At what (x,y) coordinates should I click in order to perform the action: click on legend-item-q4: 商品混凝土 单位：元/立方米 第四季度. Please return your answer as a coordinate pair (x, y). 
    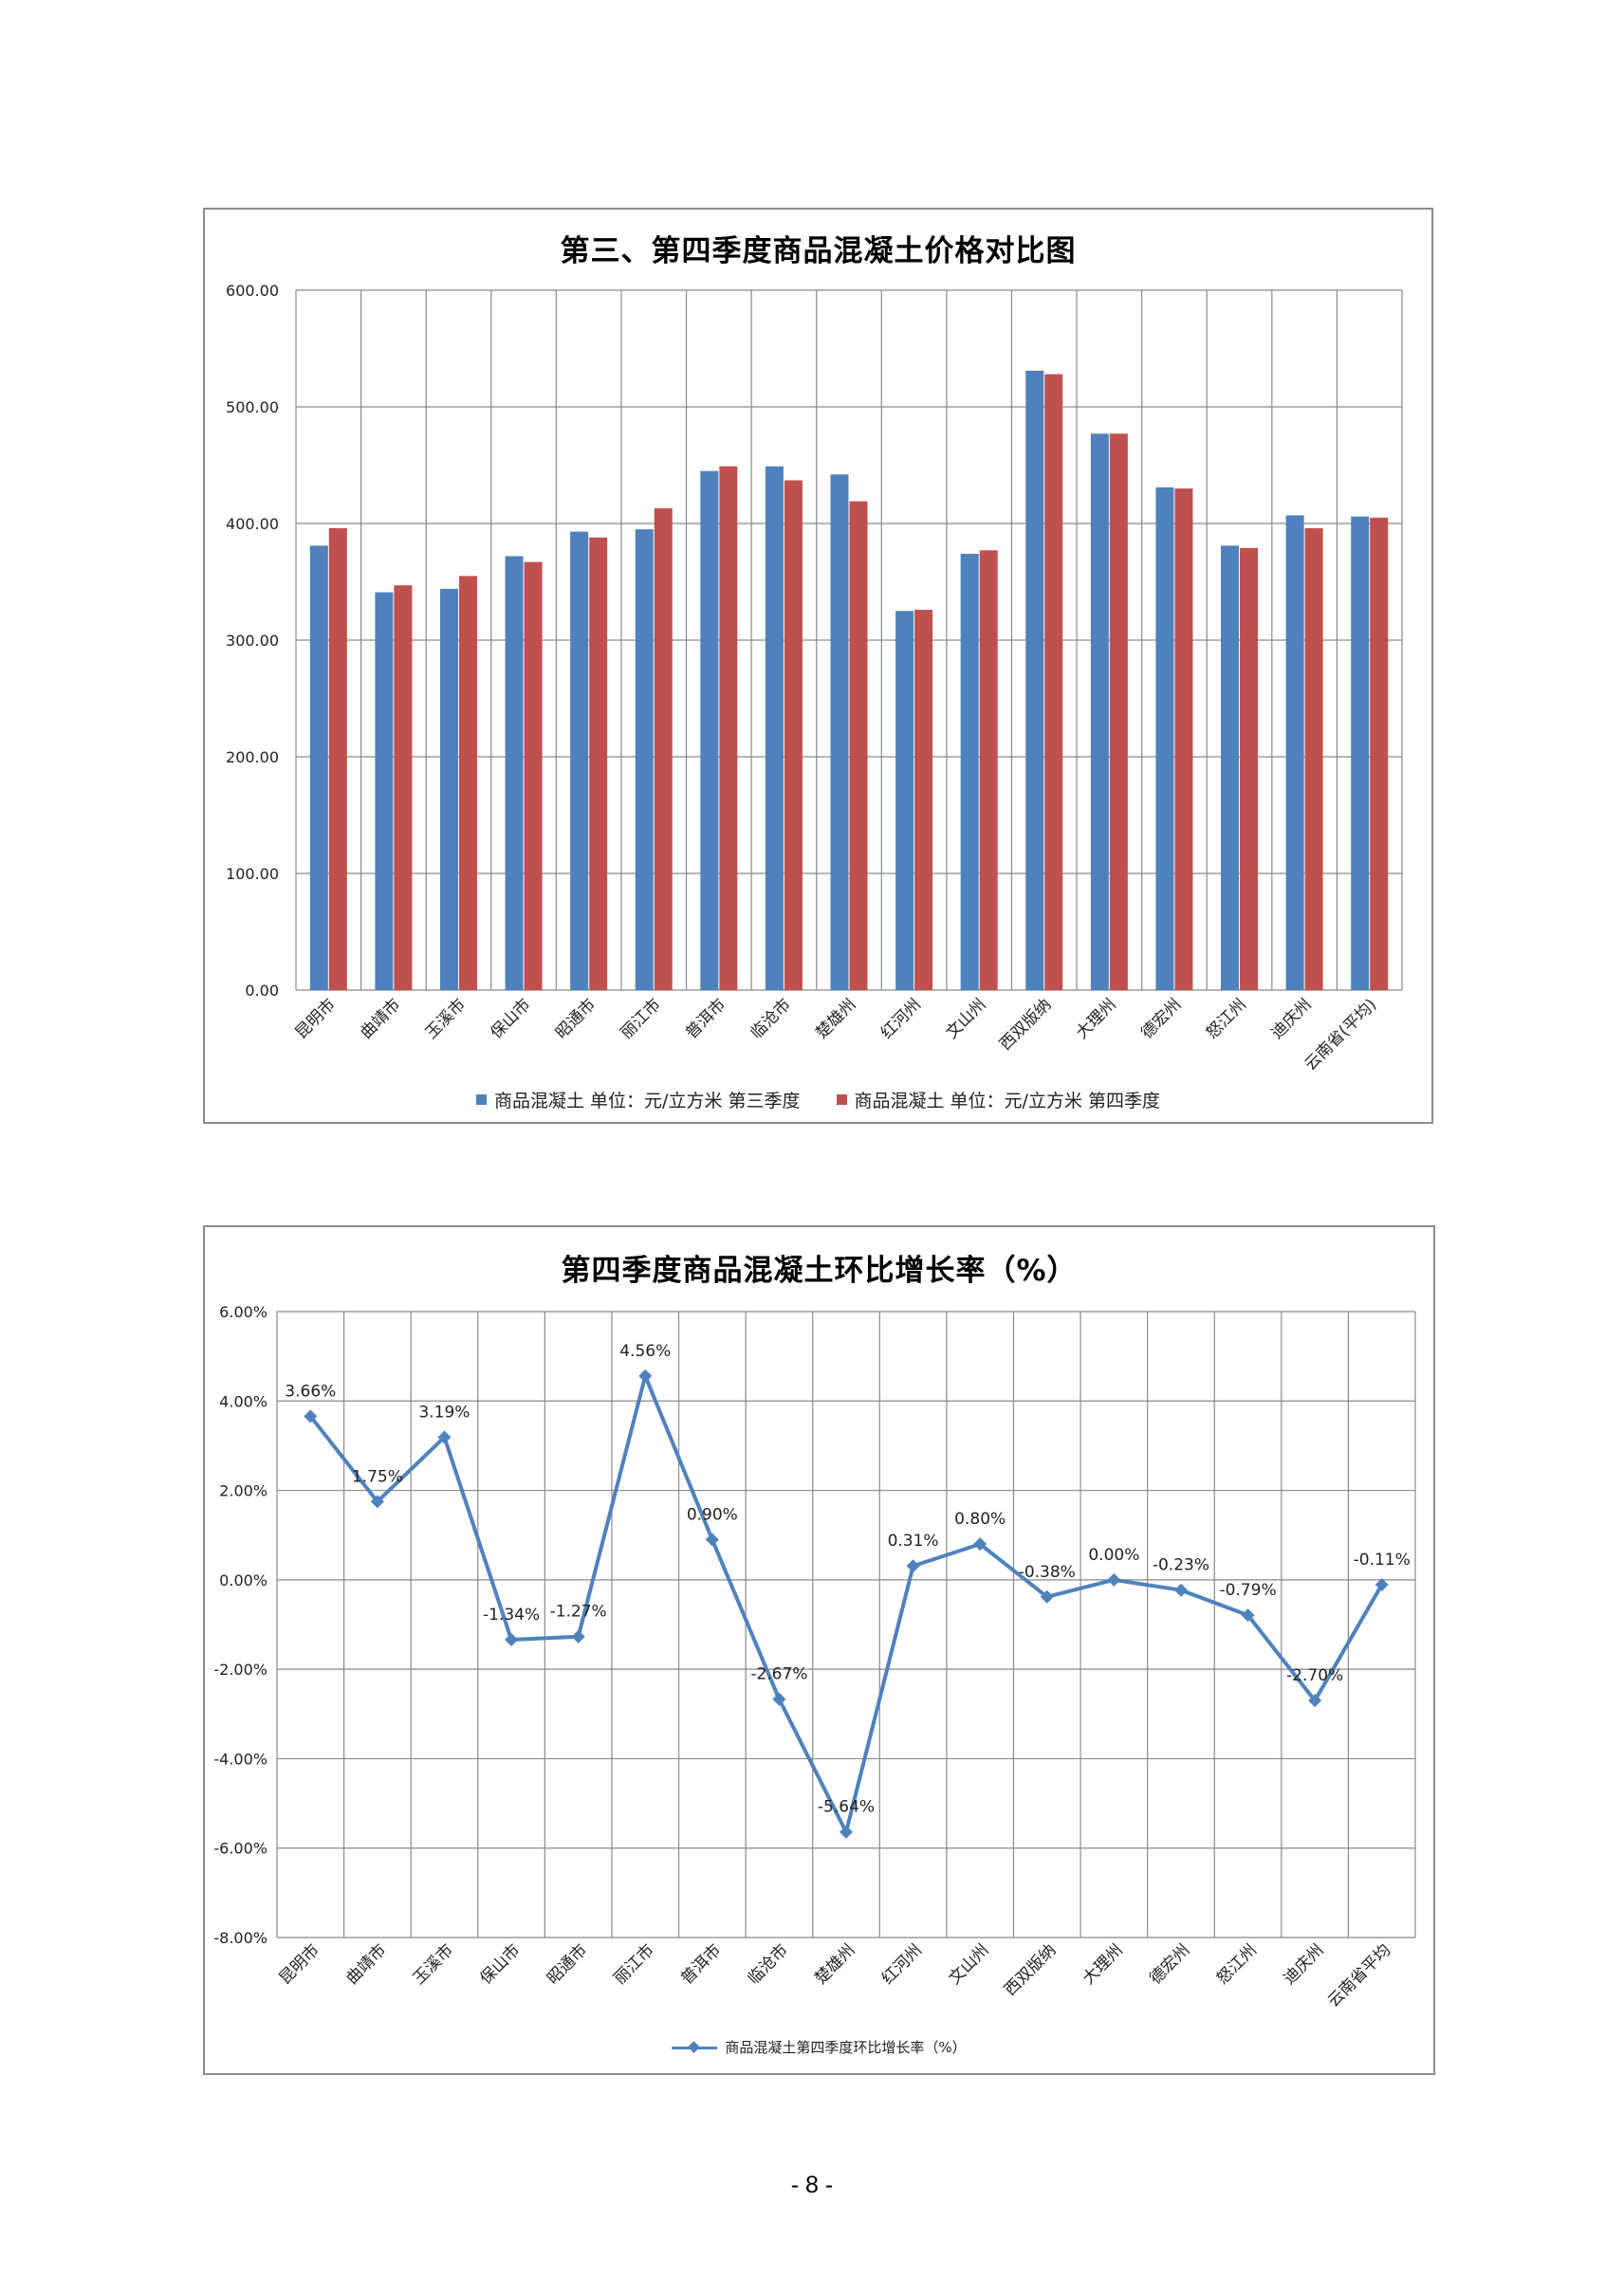
    Looking at the image, I should click on (998, 1099).